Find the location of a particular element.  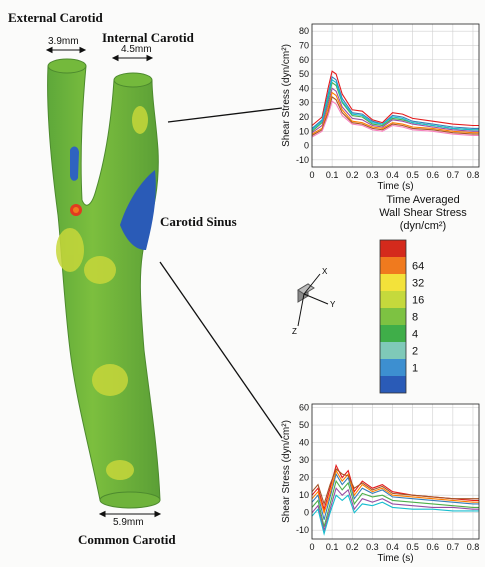

colorbar-title-line1: Time Averaged is located at coordinates (423, 200).